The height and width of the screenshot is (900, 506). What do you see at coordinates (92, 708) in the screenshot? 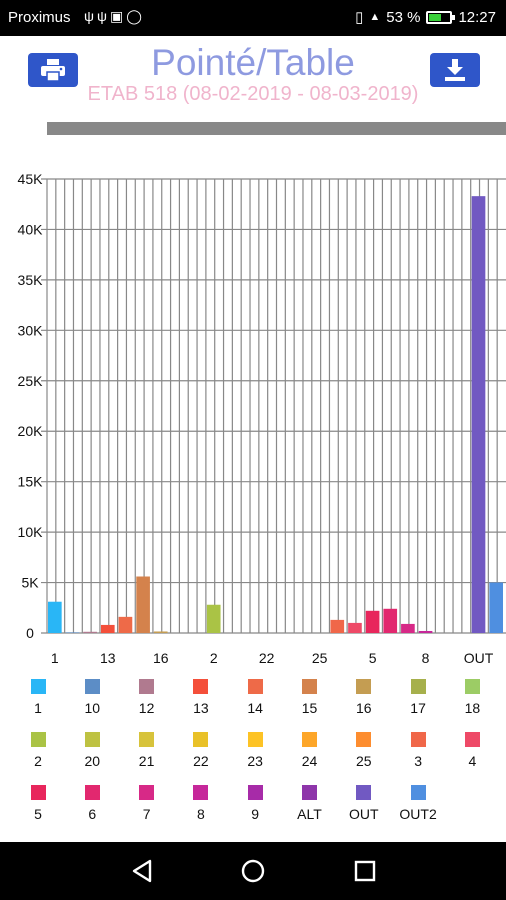
I see `legend-label: 10` at bounding box center [92, 708].